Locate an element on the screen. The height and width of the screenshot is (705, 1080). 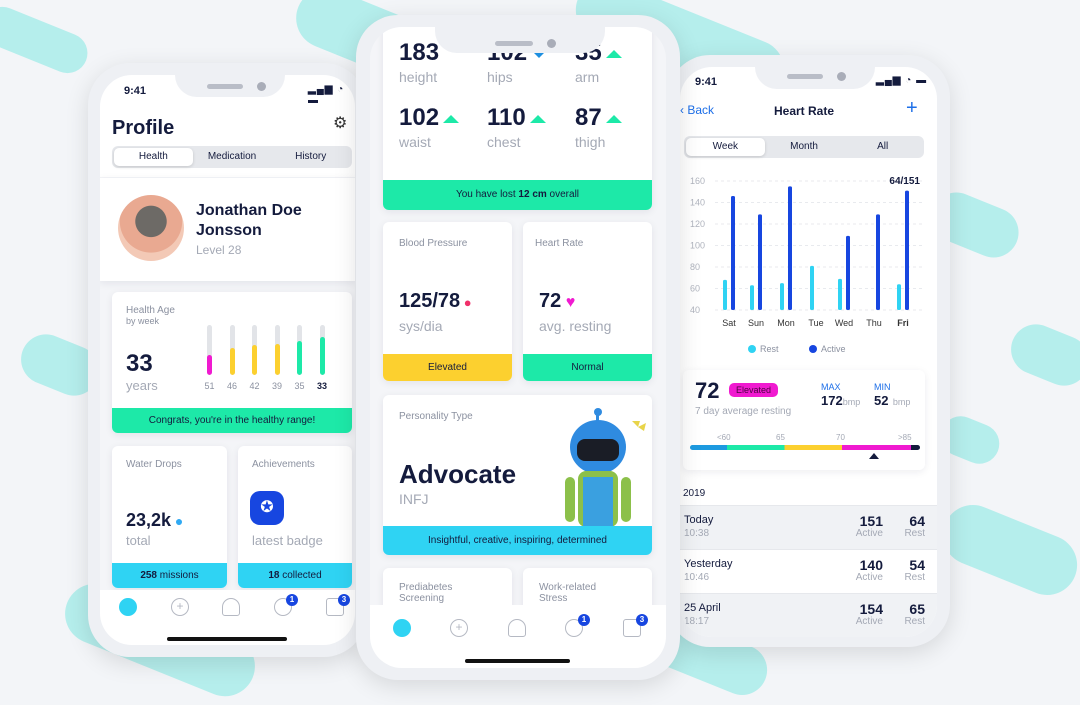
profile-card: Jonathan Doe Jonsson Level 28 is located at coordinates (227, 229).